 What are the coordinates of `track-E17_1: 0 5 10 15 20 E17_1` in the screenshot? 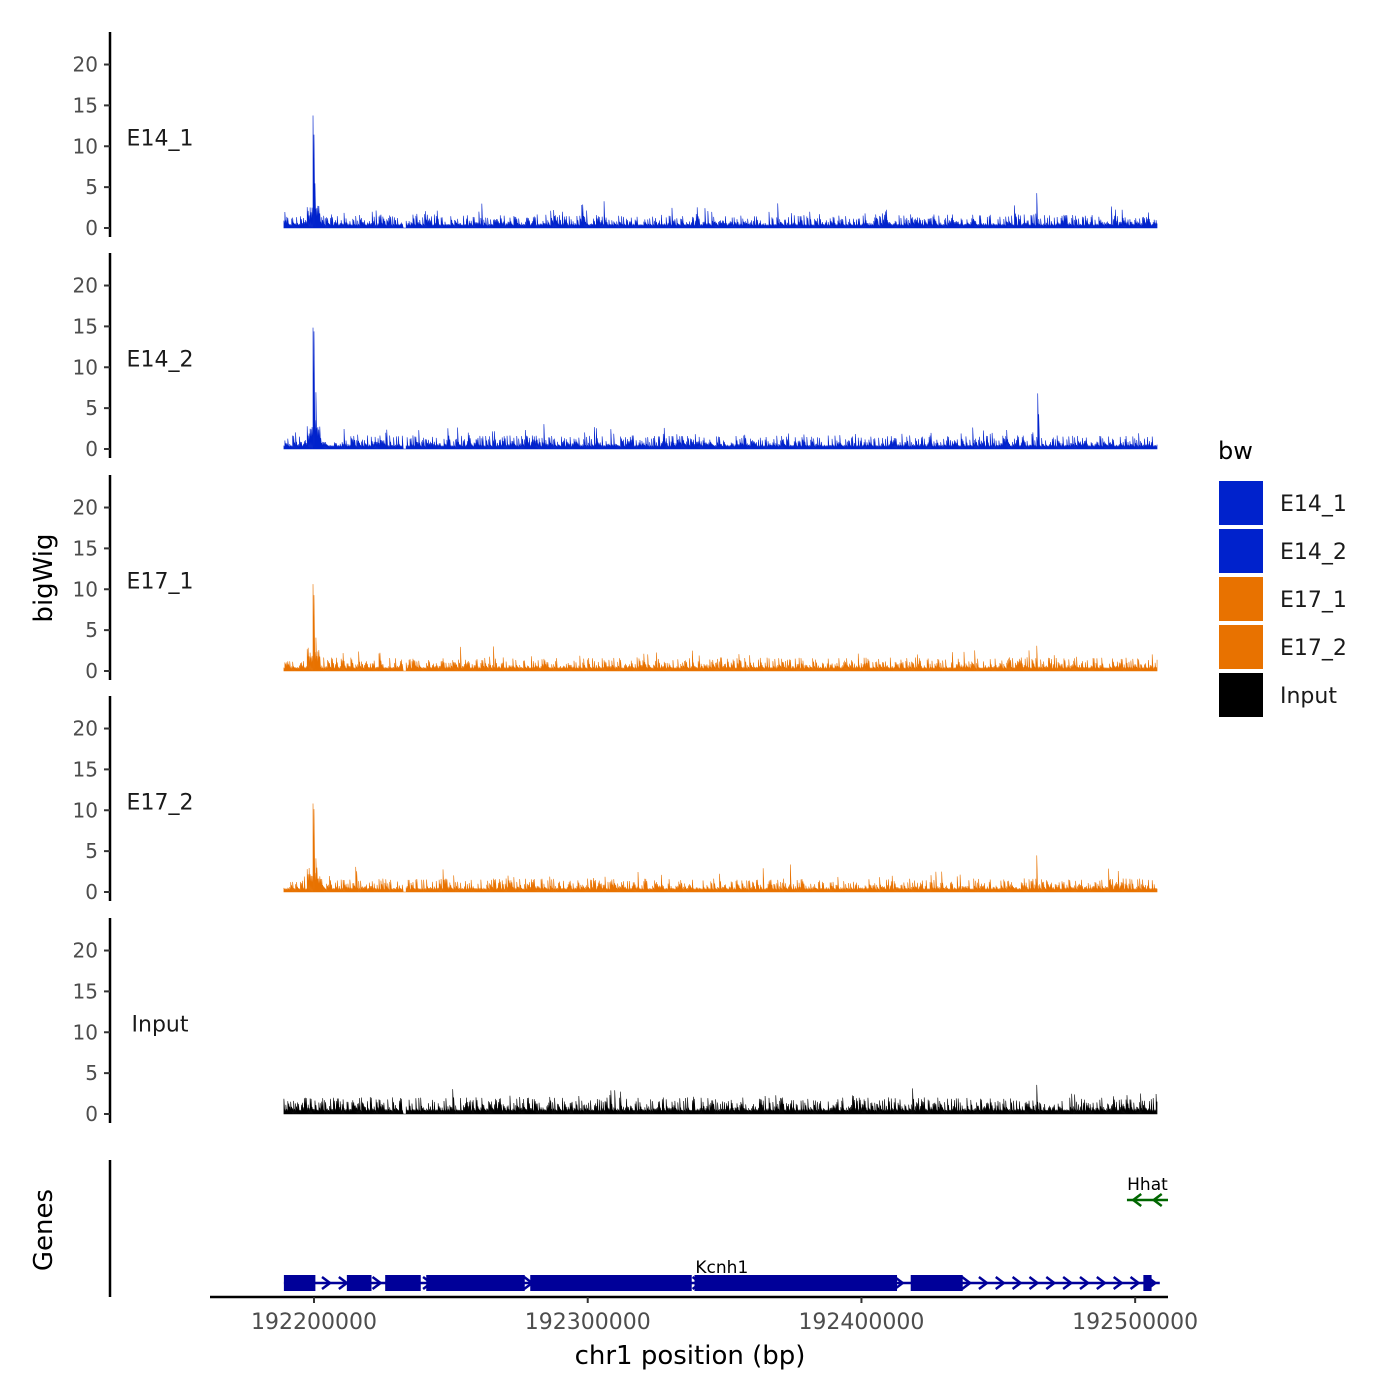 It's located at (615, 579).